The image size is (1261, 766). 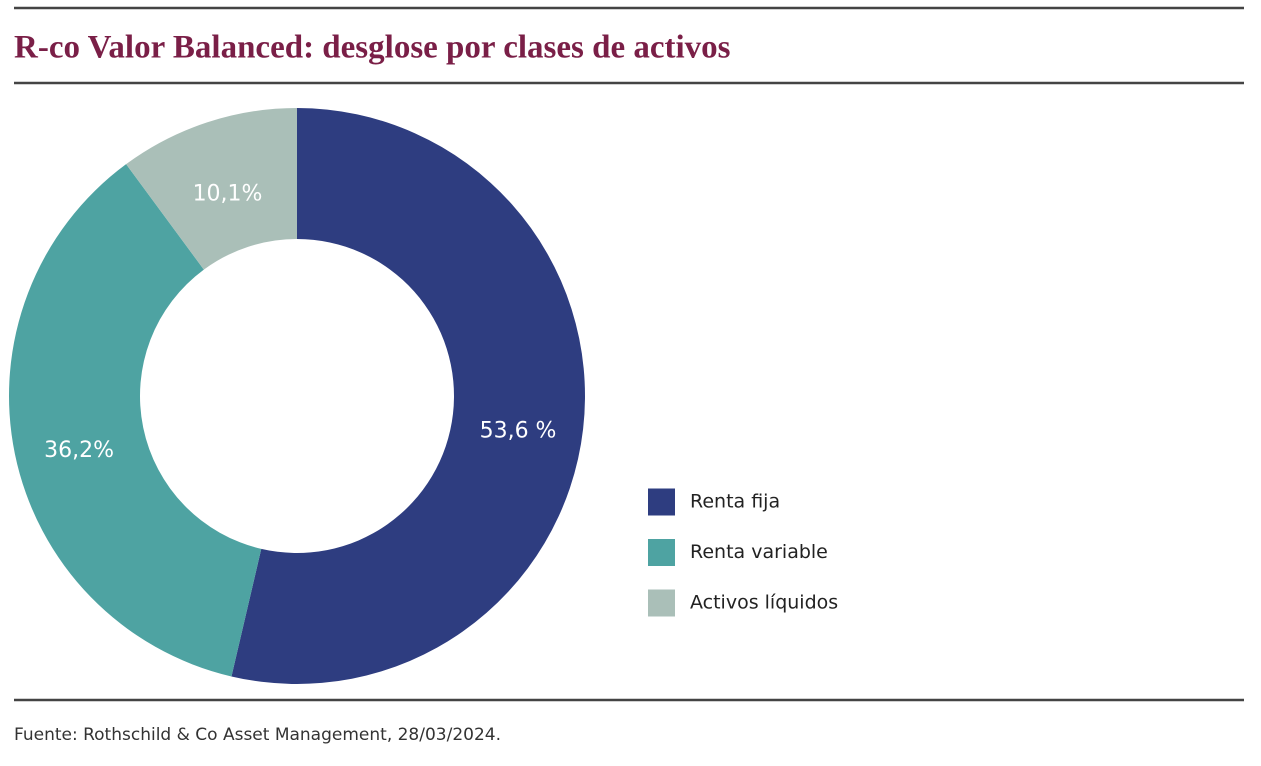 I want to click on legend-label: Renta fija, so click(x=735, y=502).